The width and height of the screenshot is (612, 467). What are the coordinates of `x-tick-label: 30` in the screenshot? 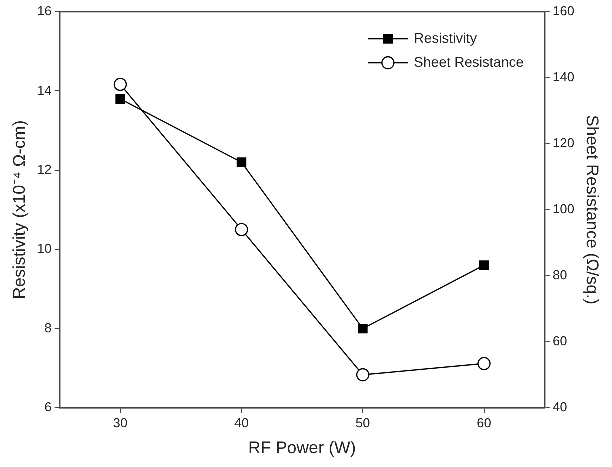 It's located at (120, 422).